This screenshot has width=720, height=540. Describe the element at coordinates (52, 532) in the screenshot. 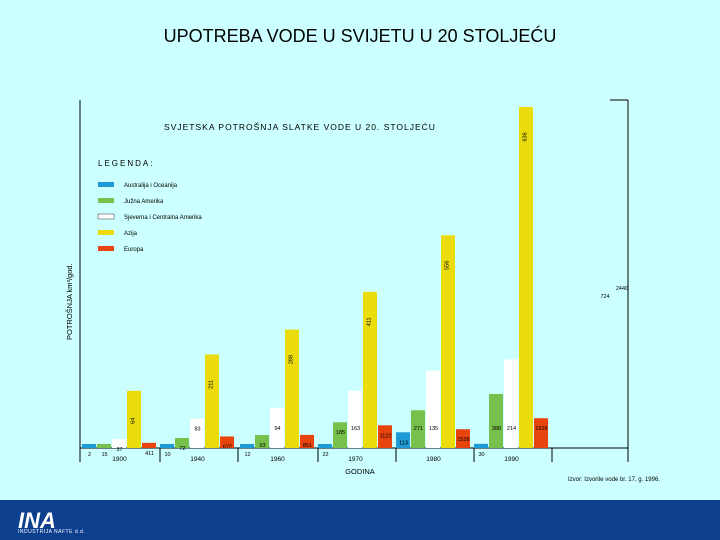

I see `ina-logo-subtitle: INDUSTRIJA NAFTE d.d.` at that location.